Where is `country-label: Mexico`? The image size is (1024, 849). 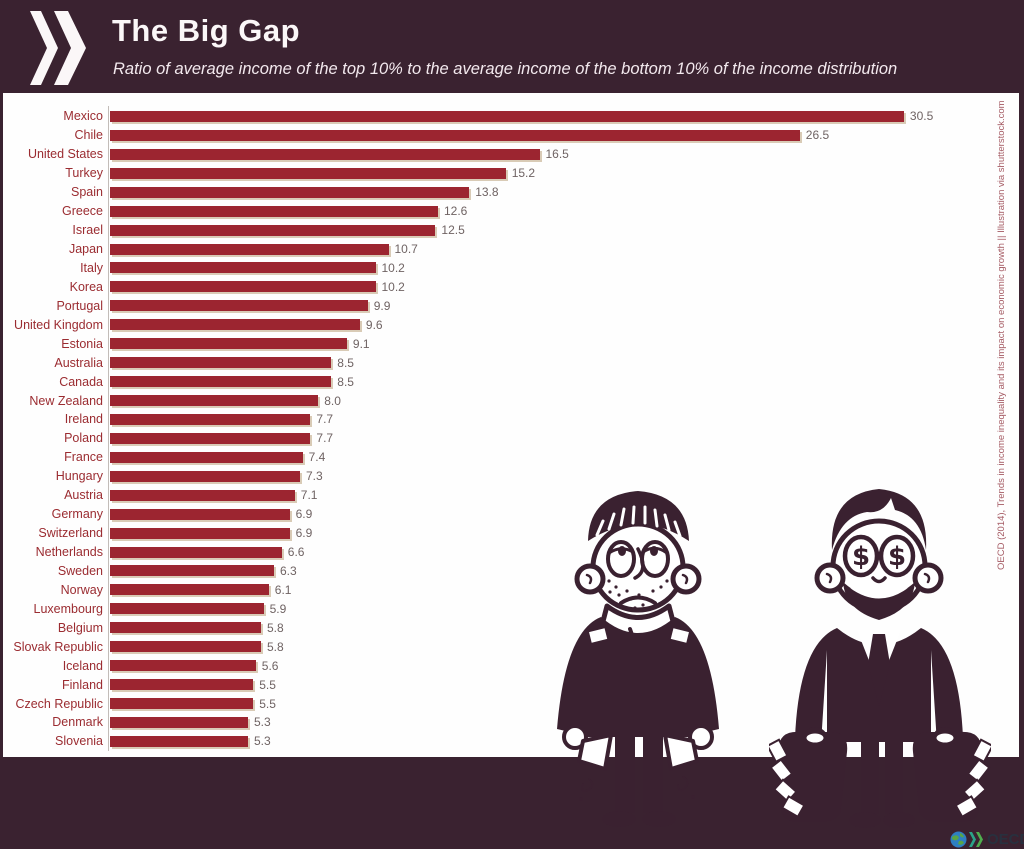 country-label: Mexico is located at coordinates (83, 116).